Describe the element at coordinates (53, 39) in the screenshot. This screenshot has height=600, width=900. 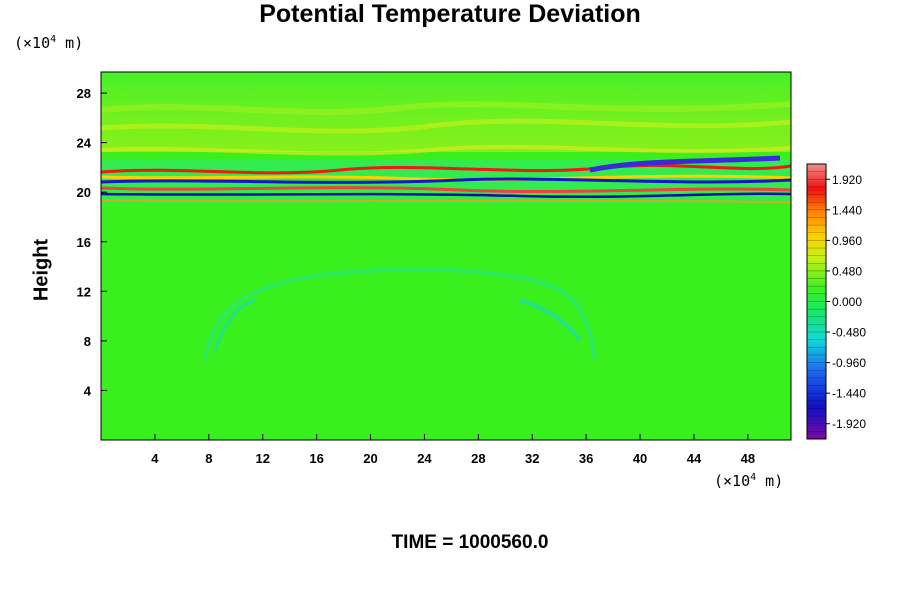
I see `y-unit-exponent: 4` at that location.